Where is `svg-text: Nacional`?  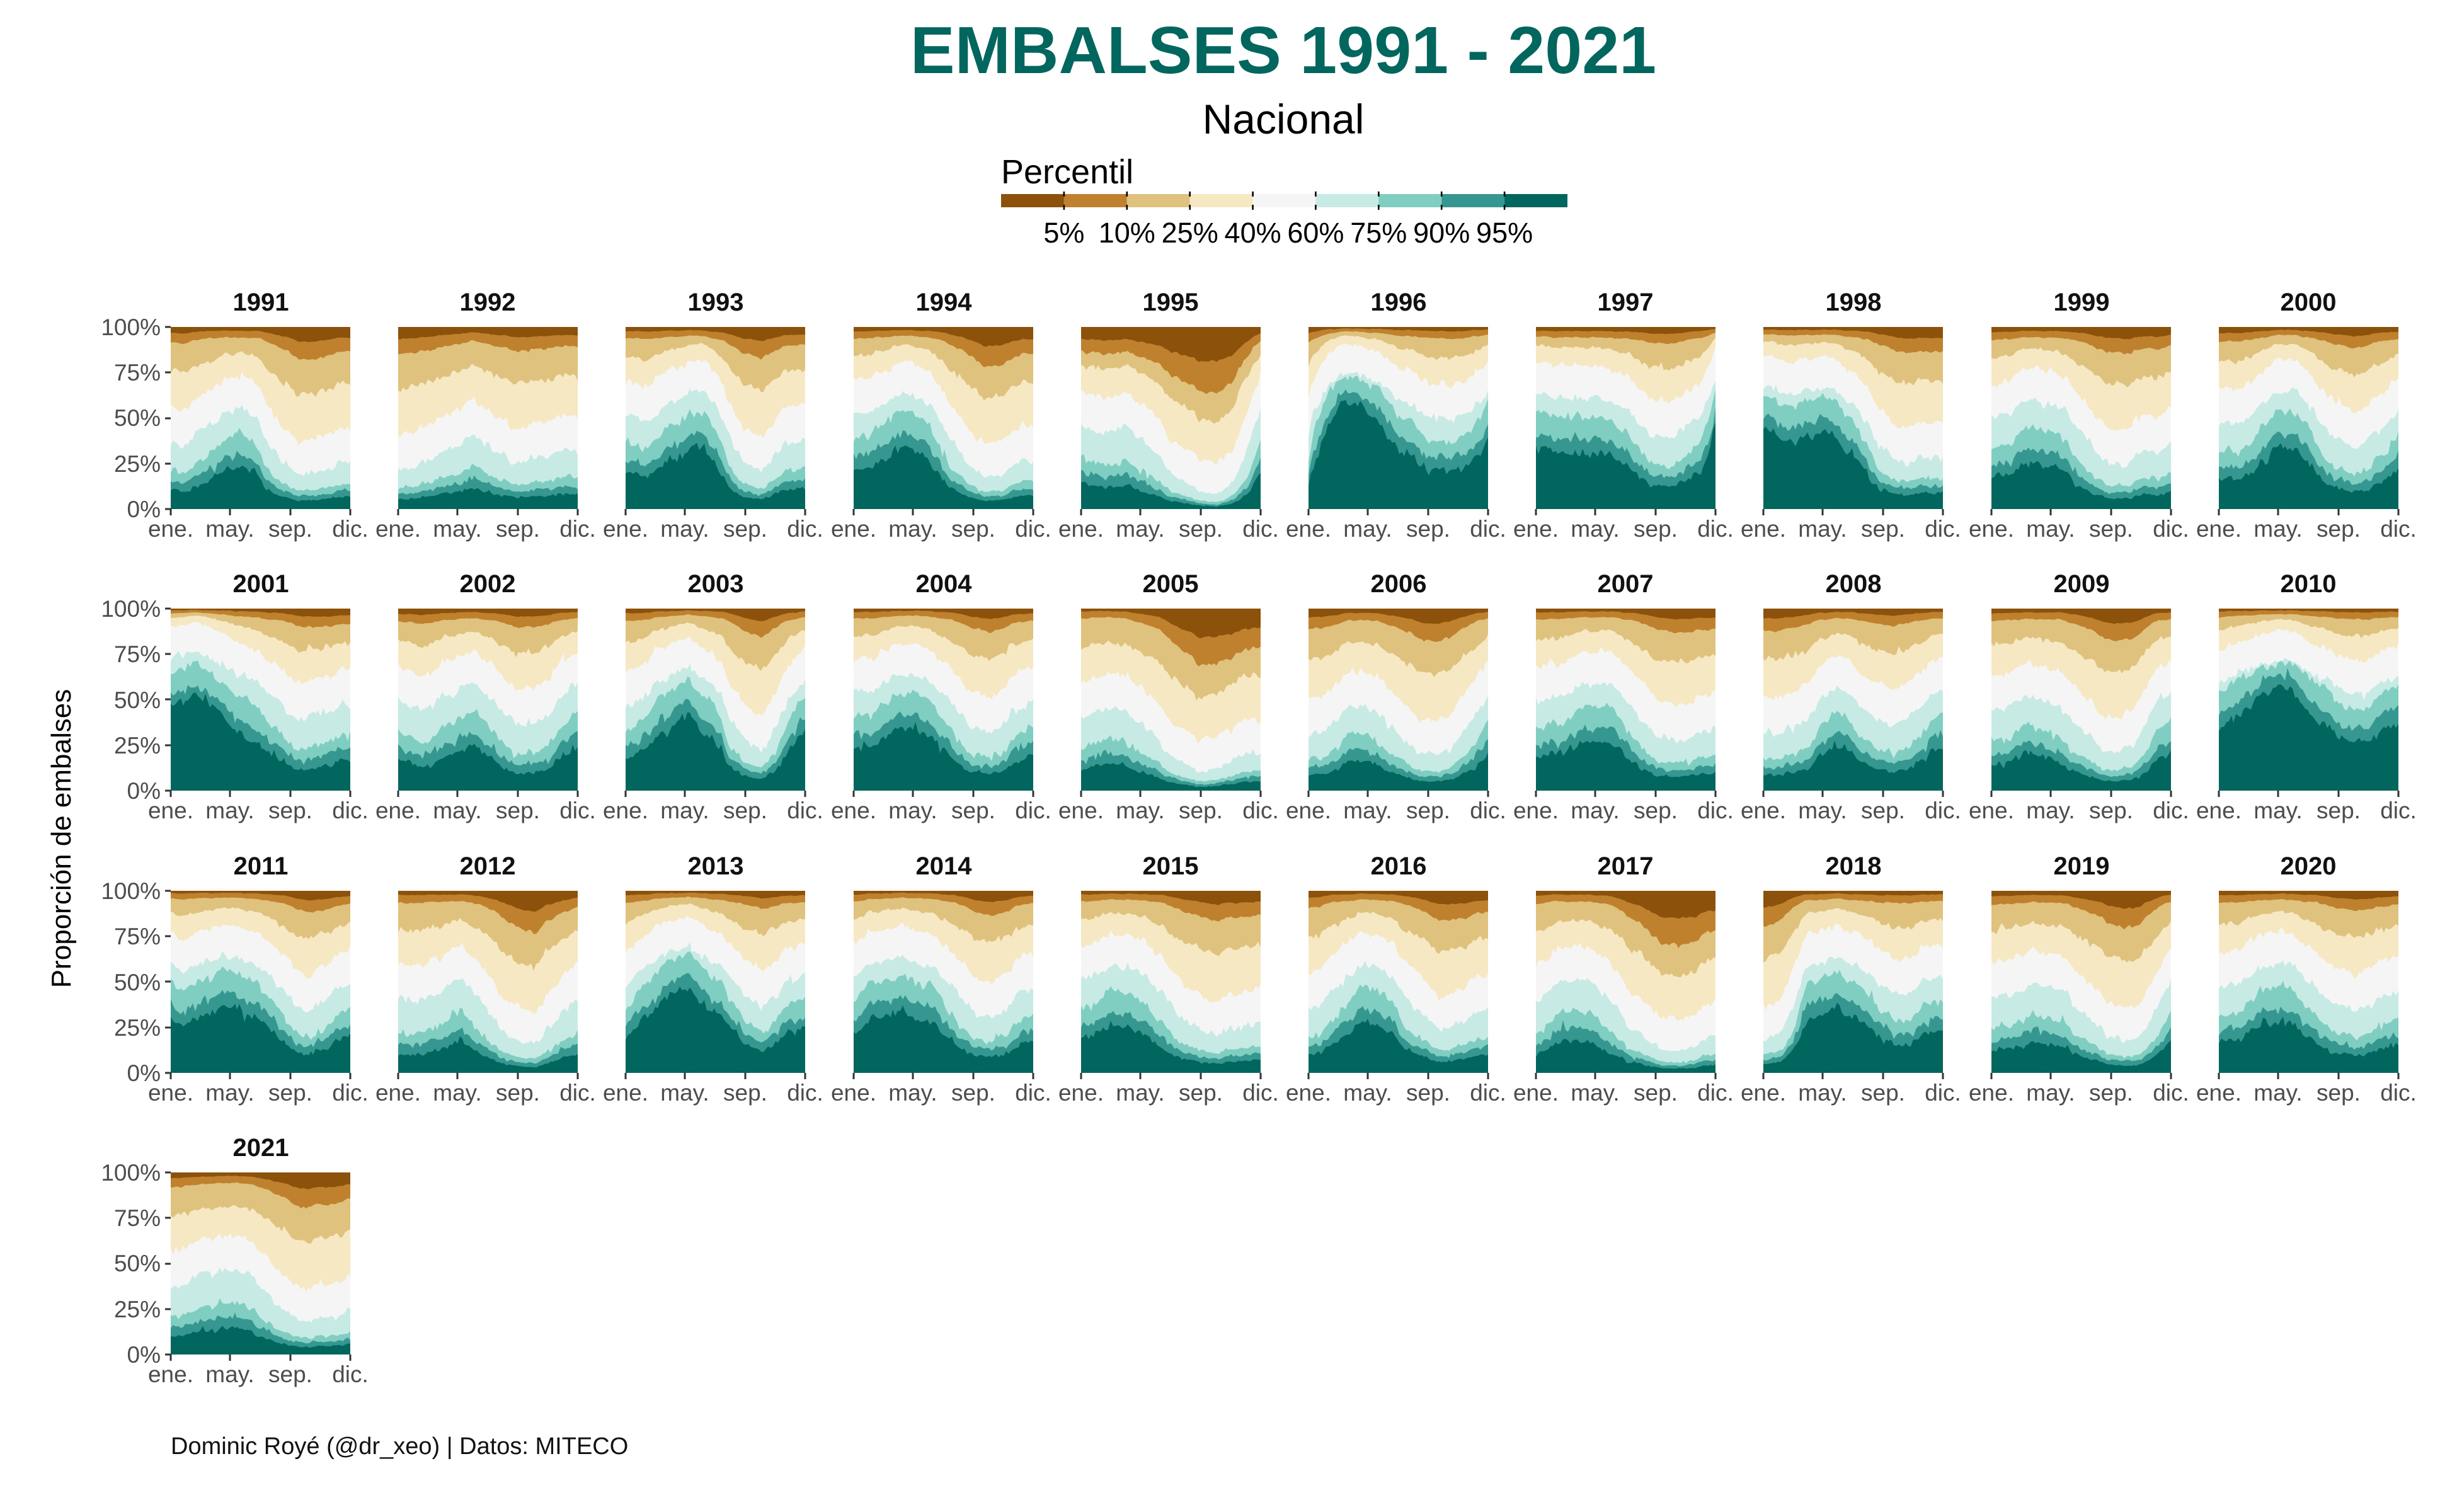 svg-text: Nacional is located at coordinates (1284, 119).